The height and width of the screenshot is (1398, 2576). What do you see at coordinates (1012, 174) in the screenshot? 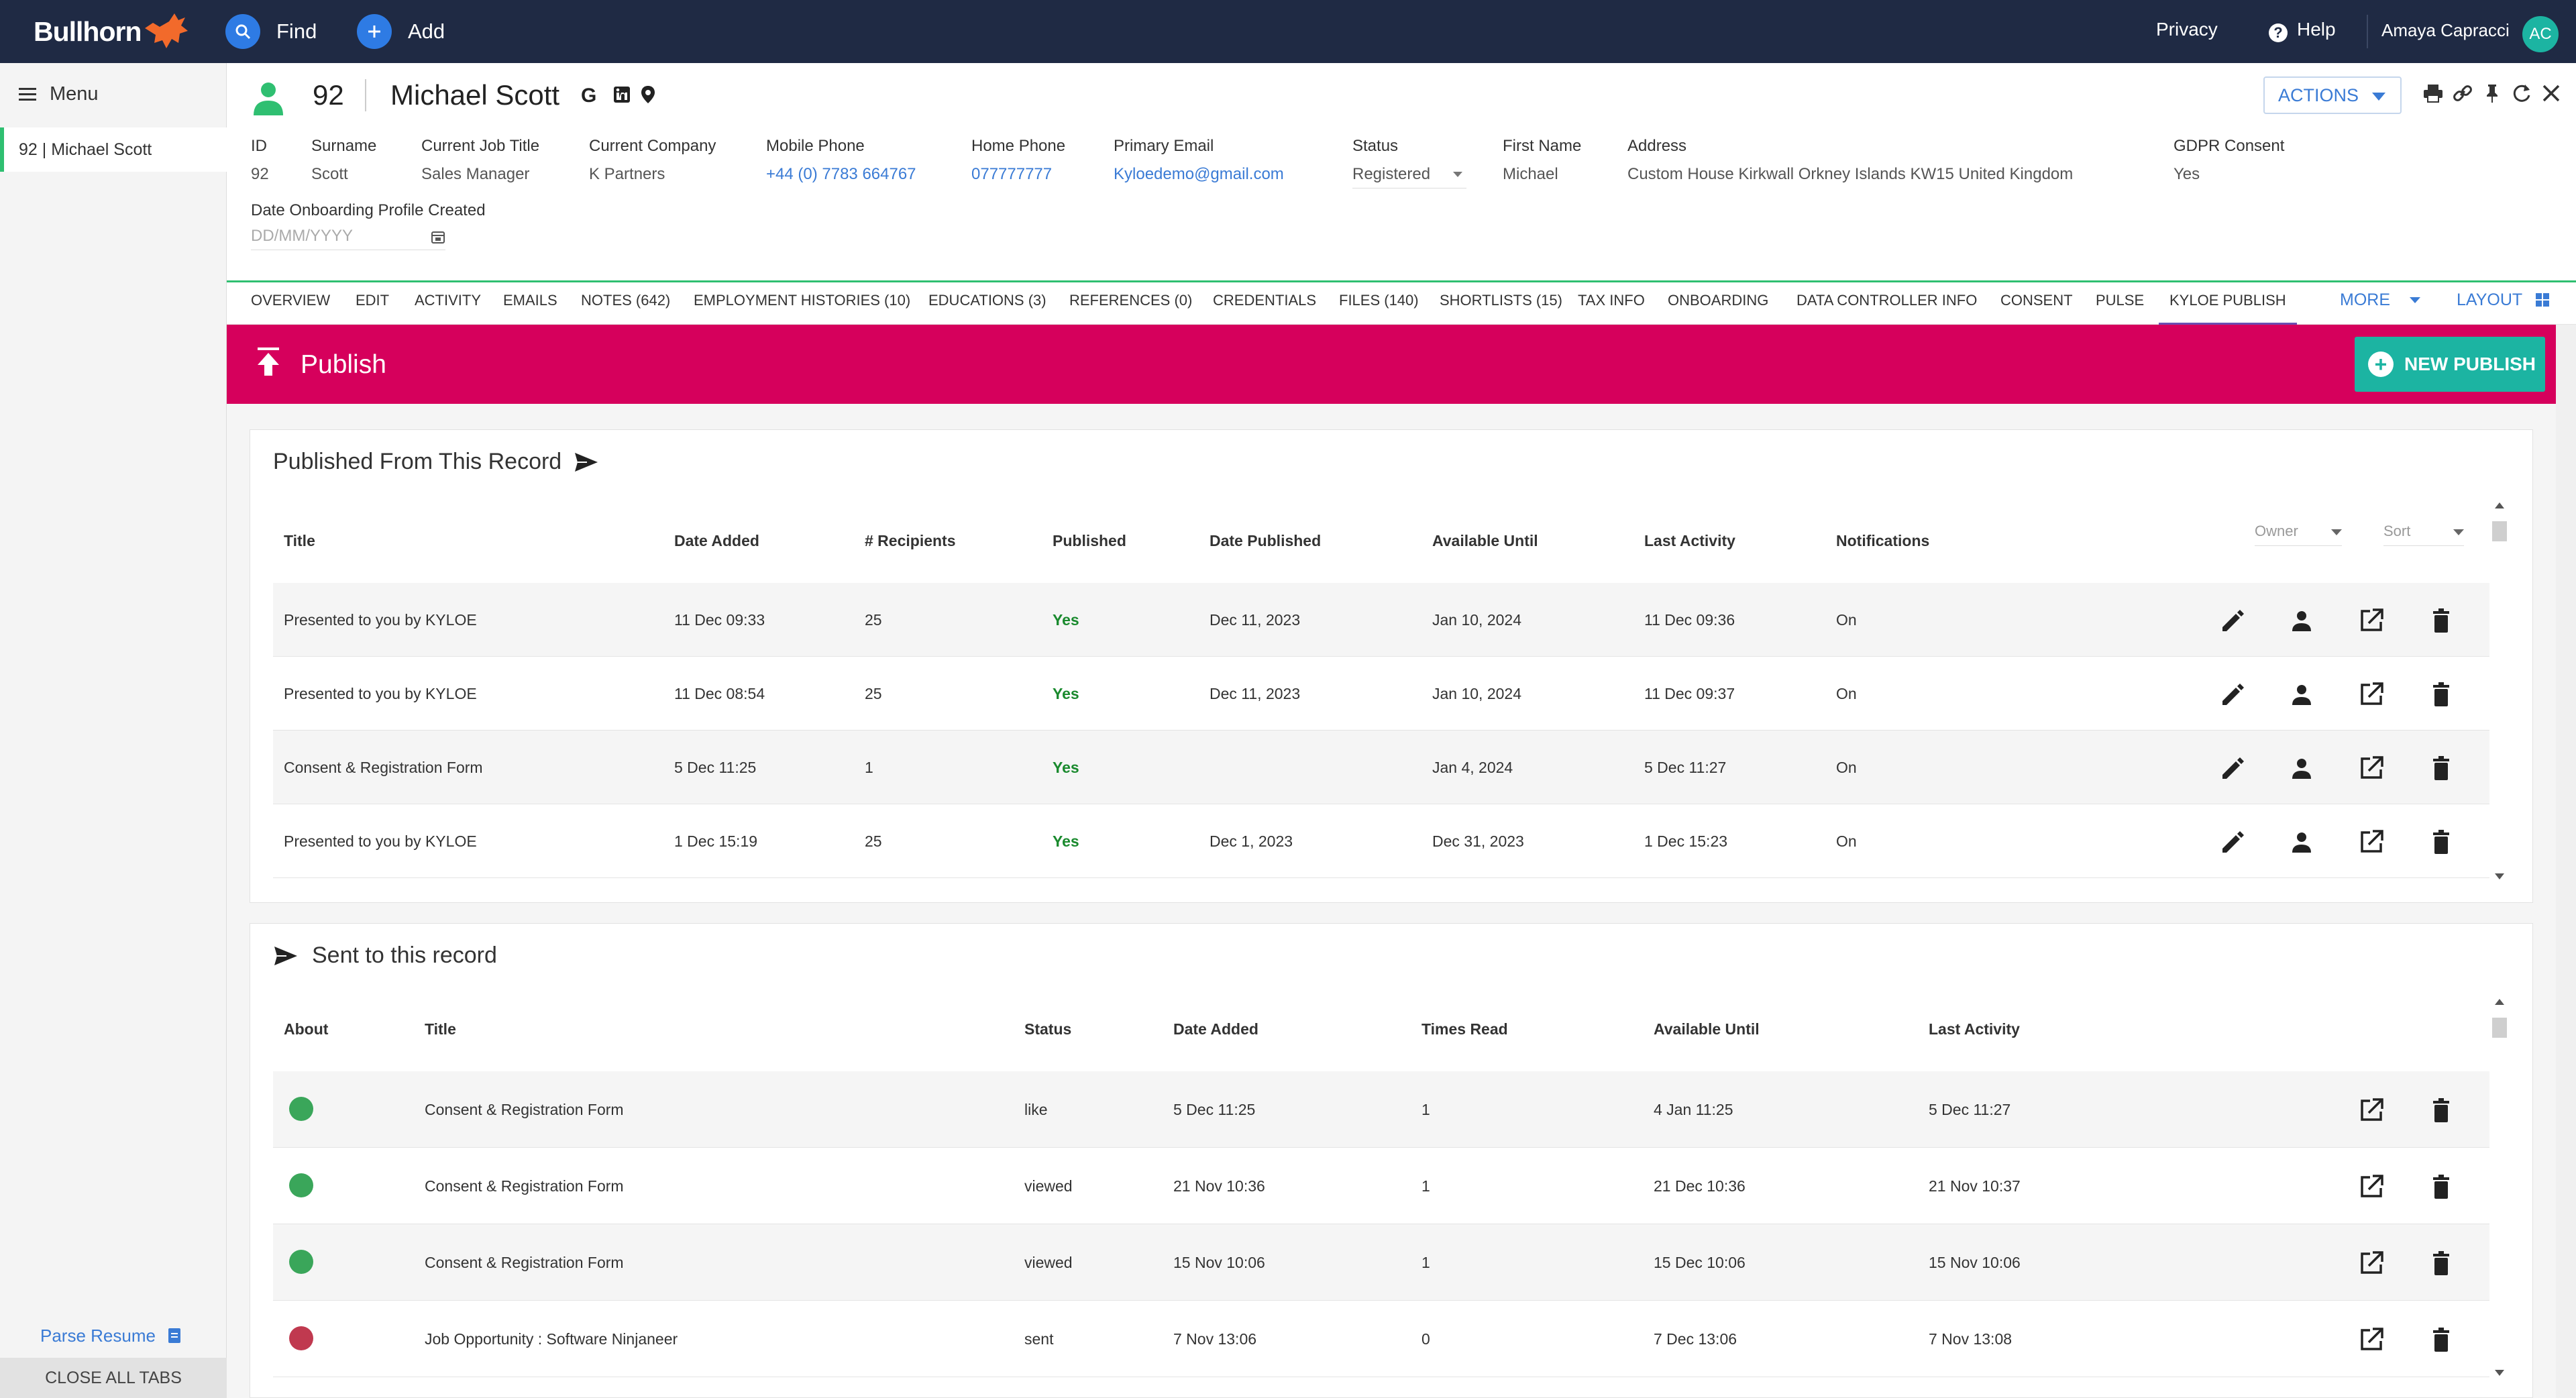
I see `home-phone-link: 077777777` at bounding box center [1012, 174].